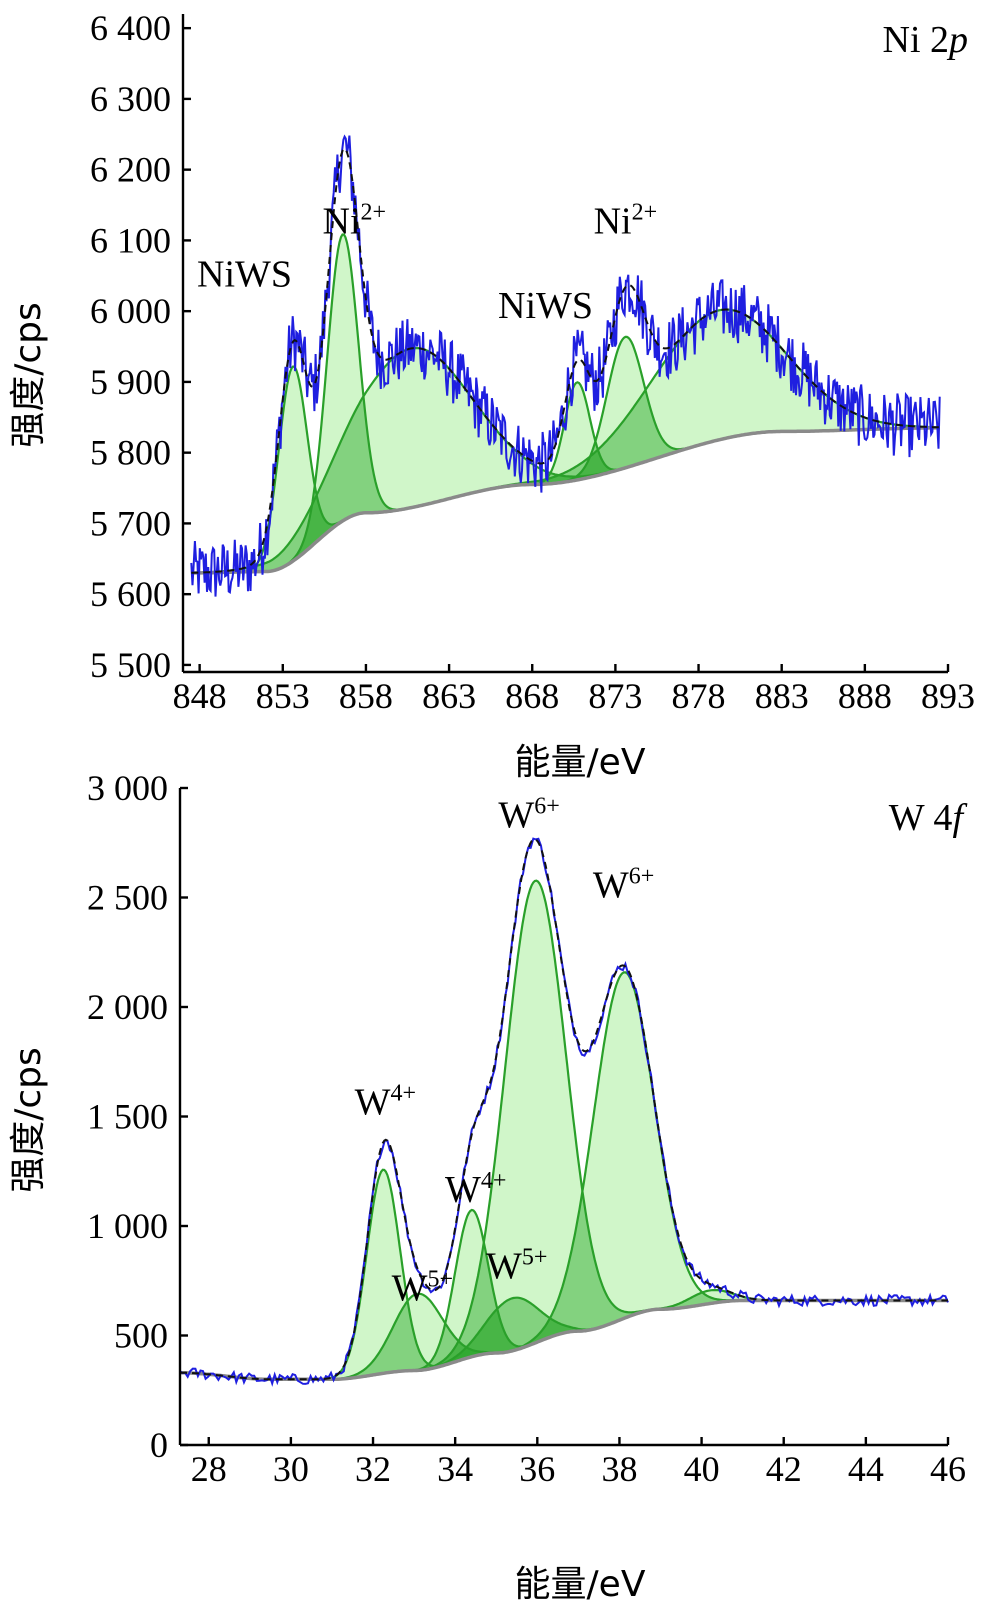 The image size is (1000, 1607). I want to click on w-4f-x-tick-label: 32, so click(373, 1469).